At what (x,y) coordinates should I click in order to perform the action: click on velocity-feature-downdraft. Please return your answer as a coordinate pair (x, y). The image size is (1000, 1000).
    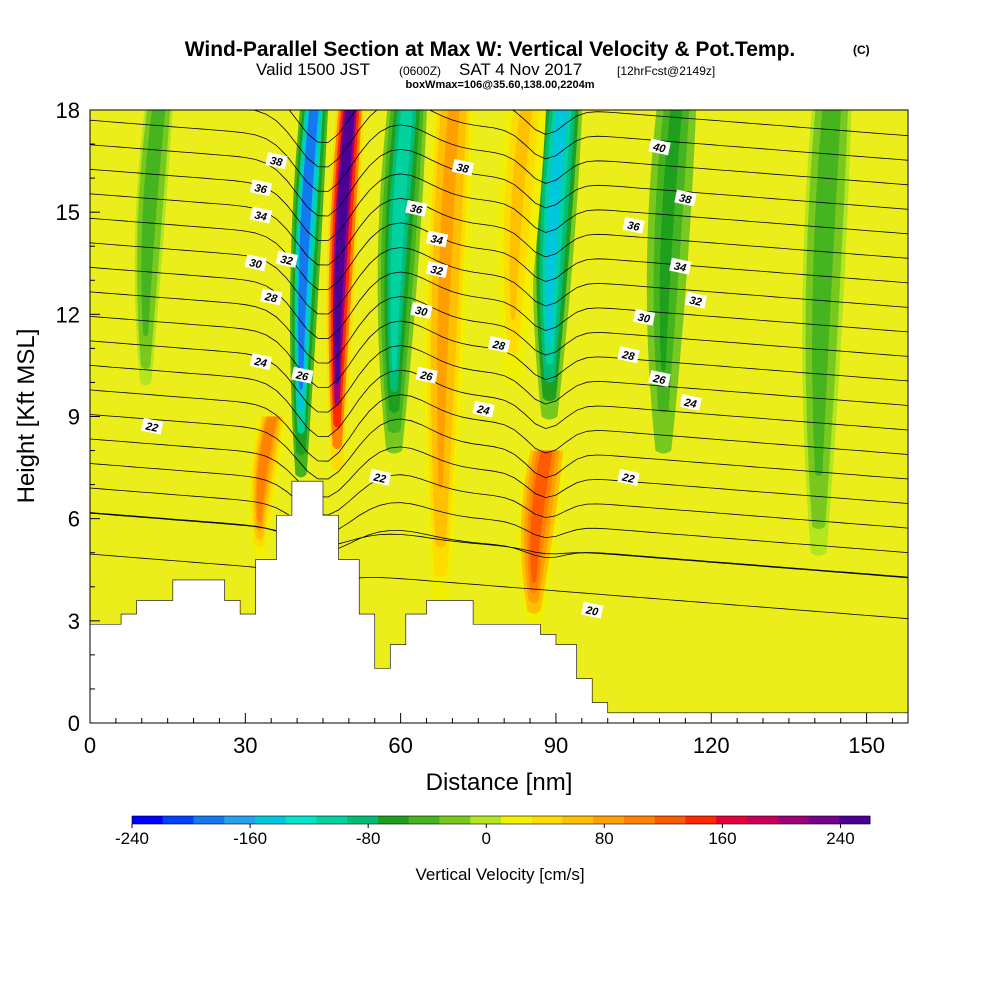
    Looking at the image, I should click on (402, 282).